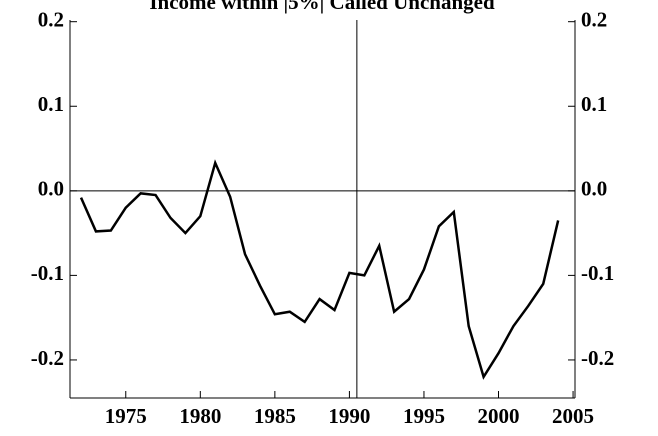 The image size is (658, 436). What do you see at coordinates (424, 416) in the screenshot?
I see `x-tick-label: 1995` at bounding box center [424, 416].